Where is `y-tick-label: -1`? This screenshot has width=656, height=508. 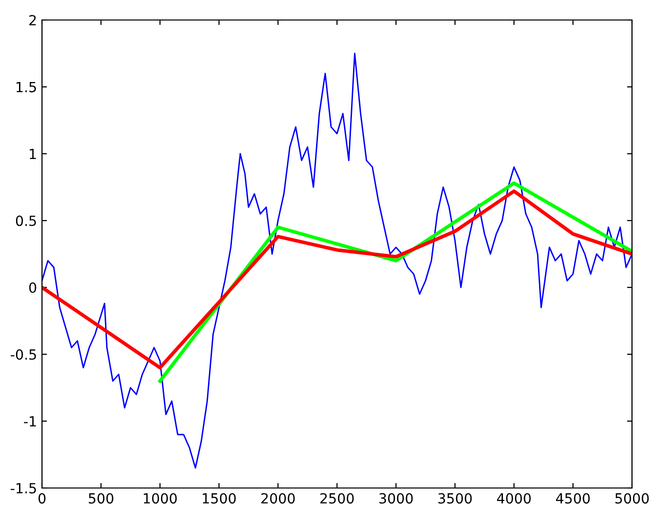
y-tick-label: -1 is located at coordinates (30, 421).